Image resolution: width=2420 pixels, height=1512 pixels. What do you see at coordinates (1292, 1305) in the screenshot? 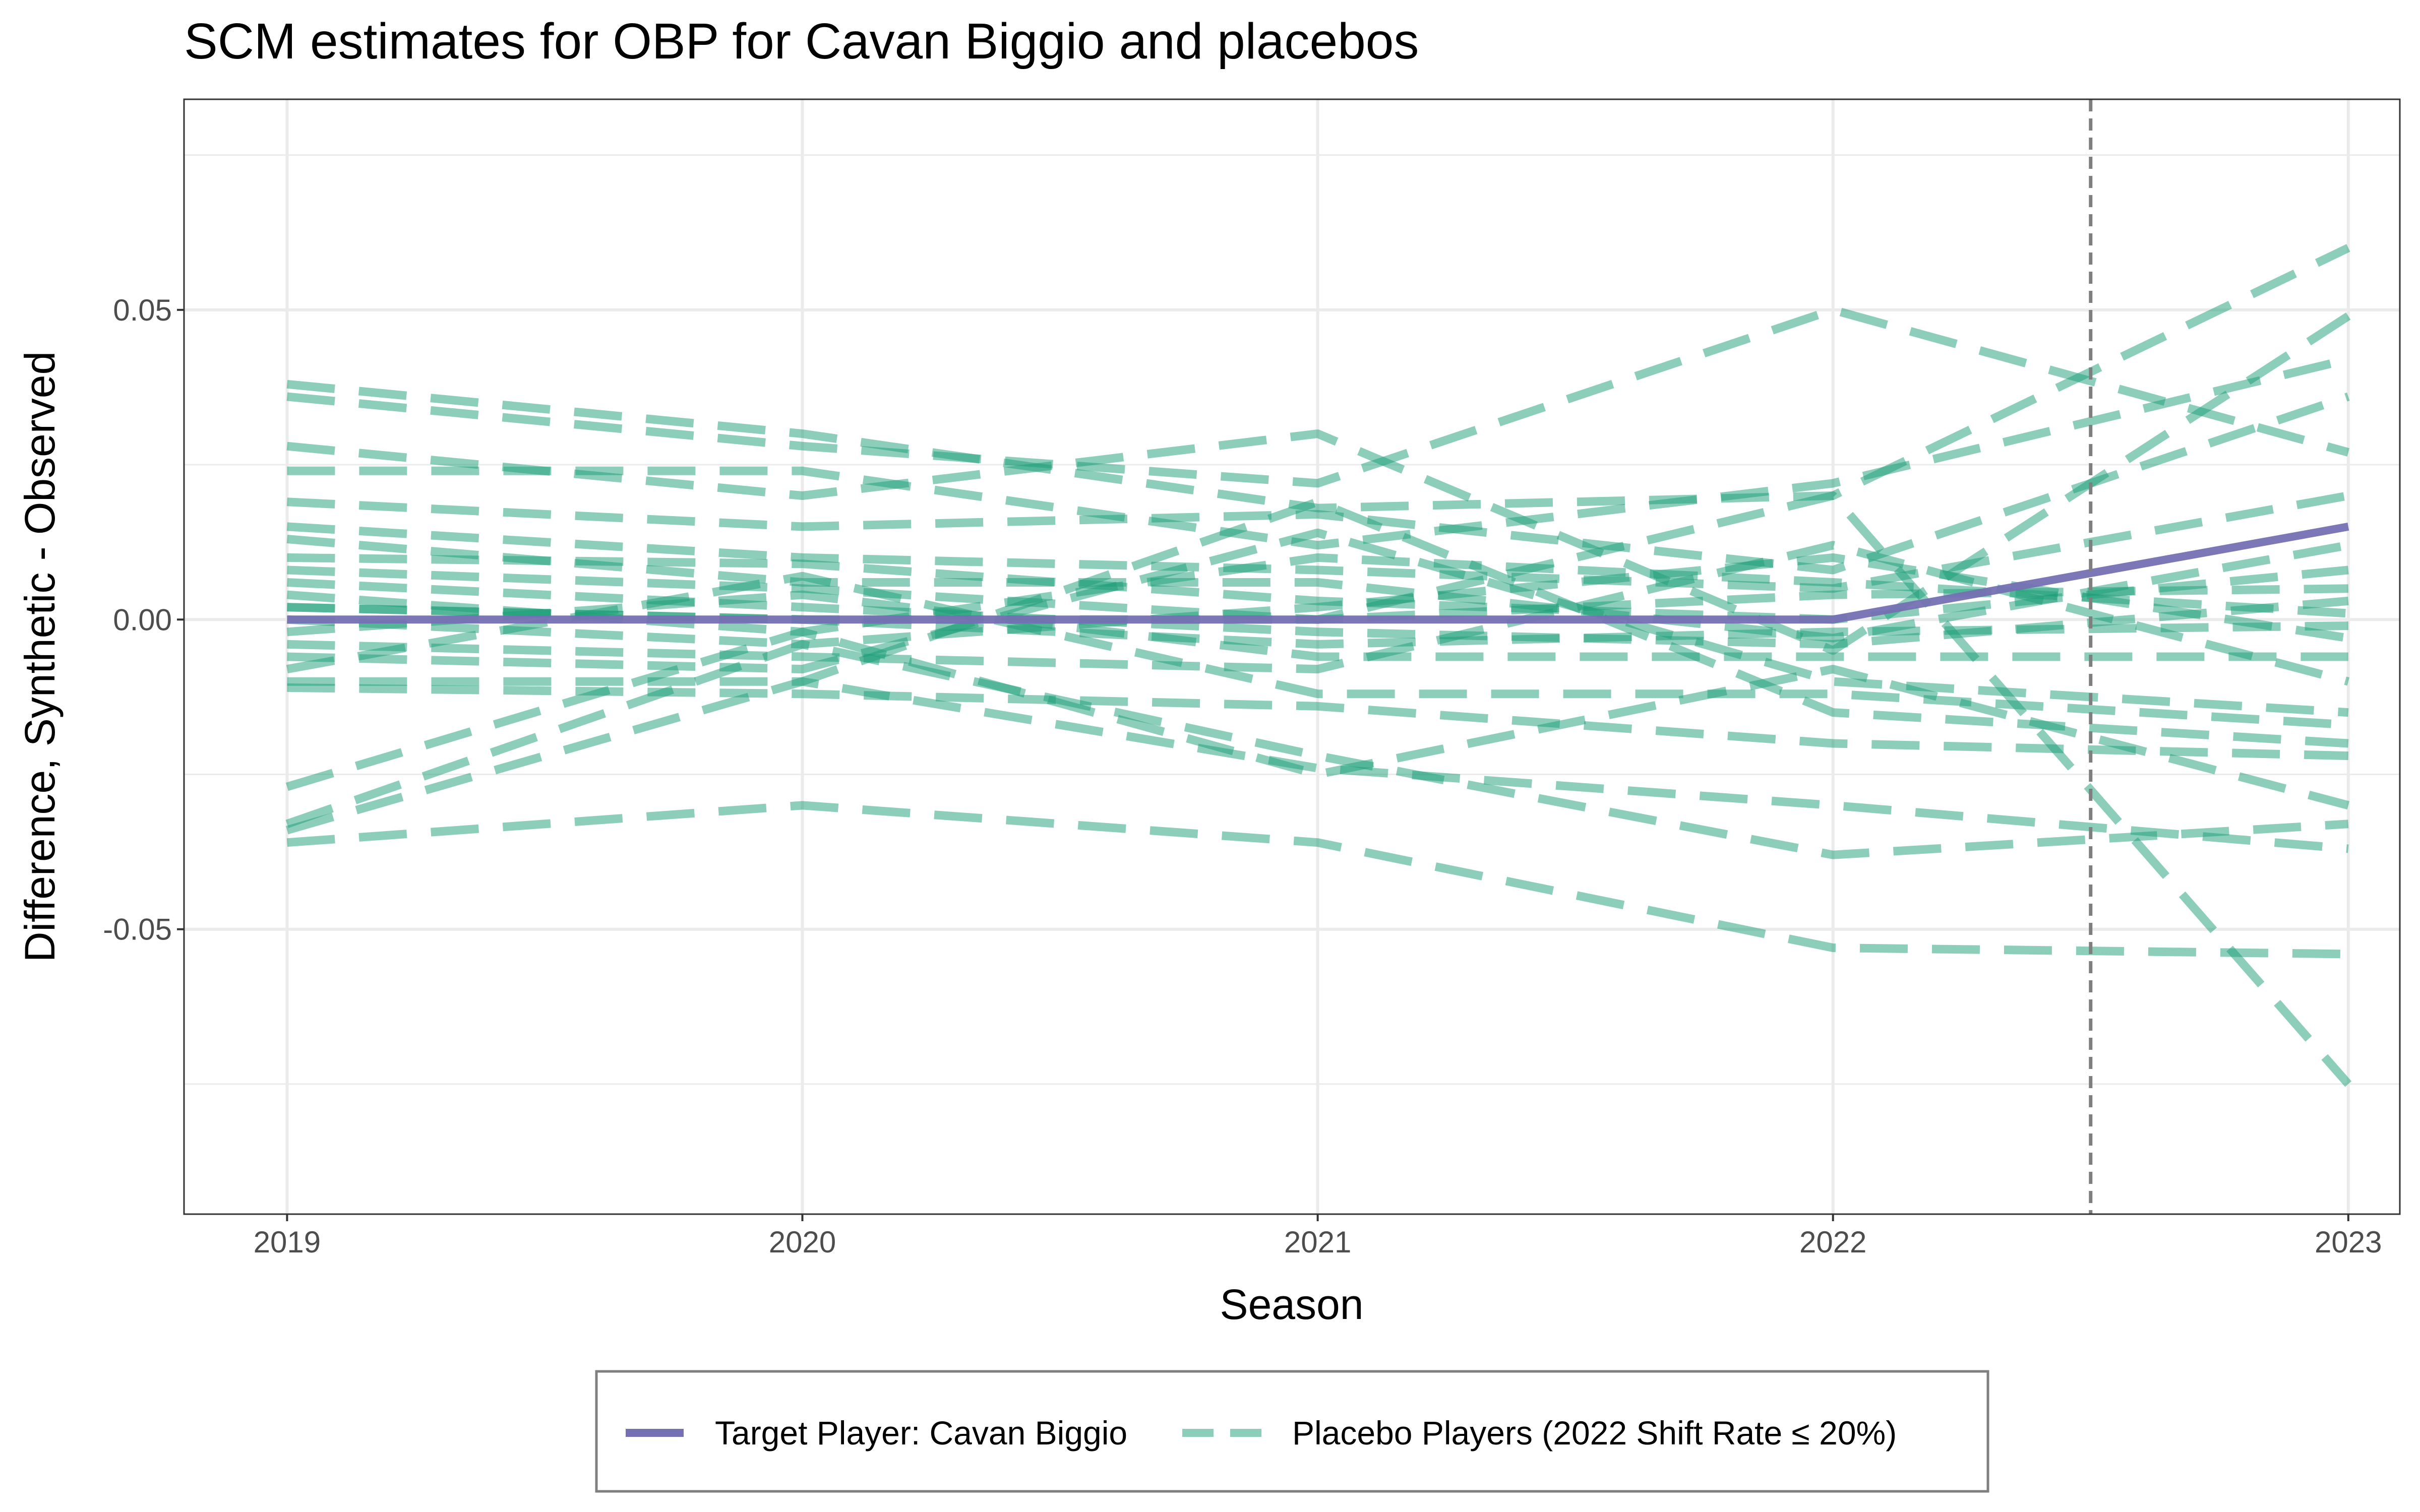
I see `x-axis-title: Season` at bounding box center [1292, 1305].